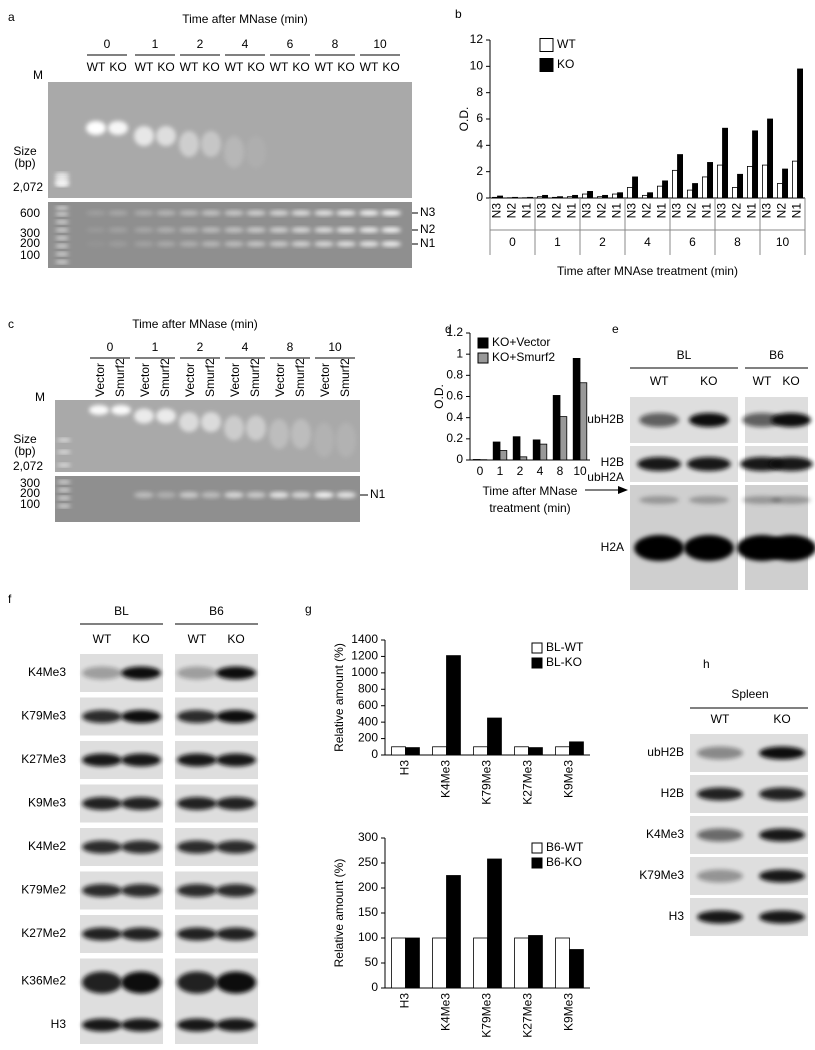 The height and width of the screenshot is (1050, 815). What do you see at coordinates (454, 417) in the screenshot?
I see `y-tick-label: 0.4` at bounding box center [454, 417].